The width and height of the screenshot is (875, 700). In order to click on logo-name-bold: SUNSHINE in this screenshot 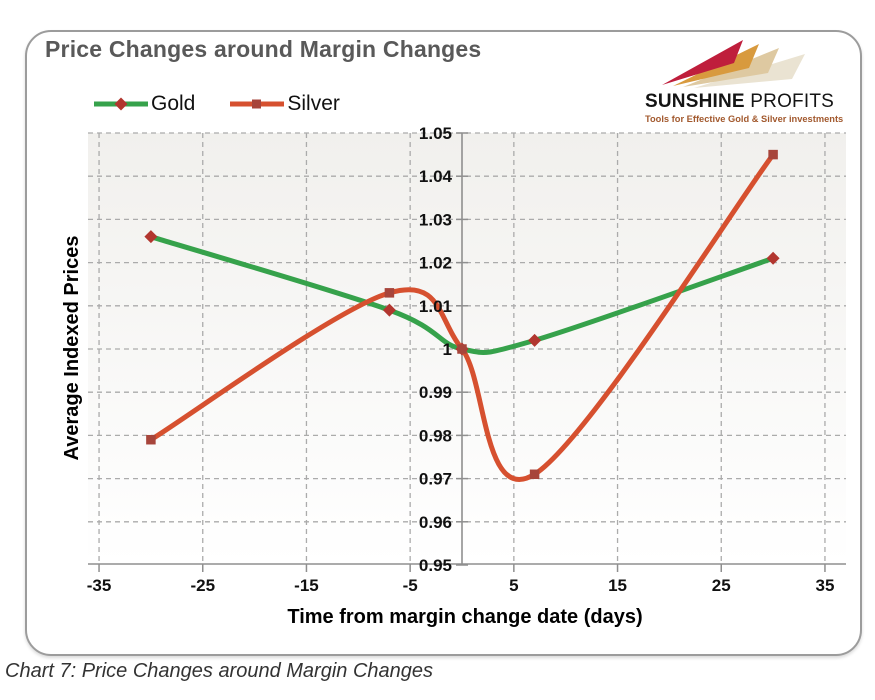, I will do `click(695, 101)`.